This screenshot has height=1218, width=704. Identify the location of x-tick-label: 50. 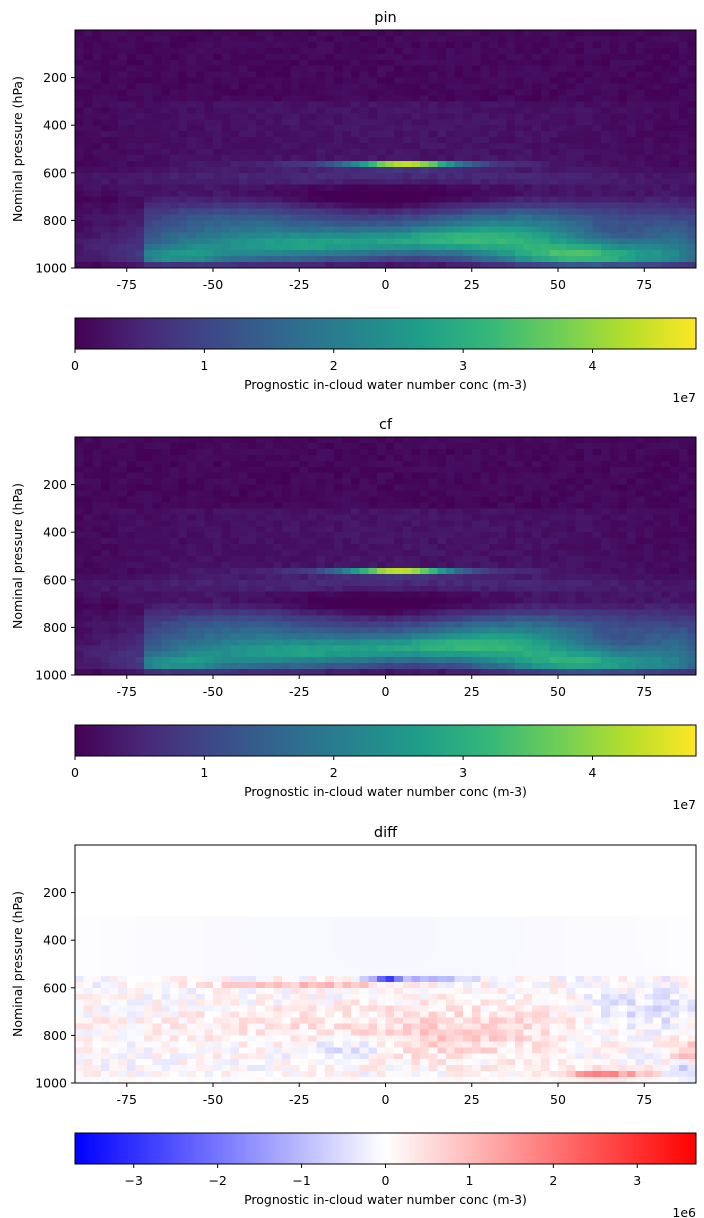
(558, 284).